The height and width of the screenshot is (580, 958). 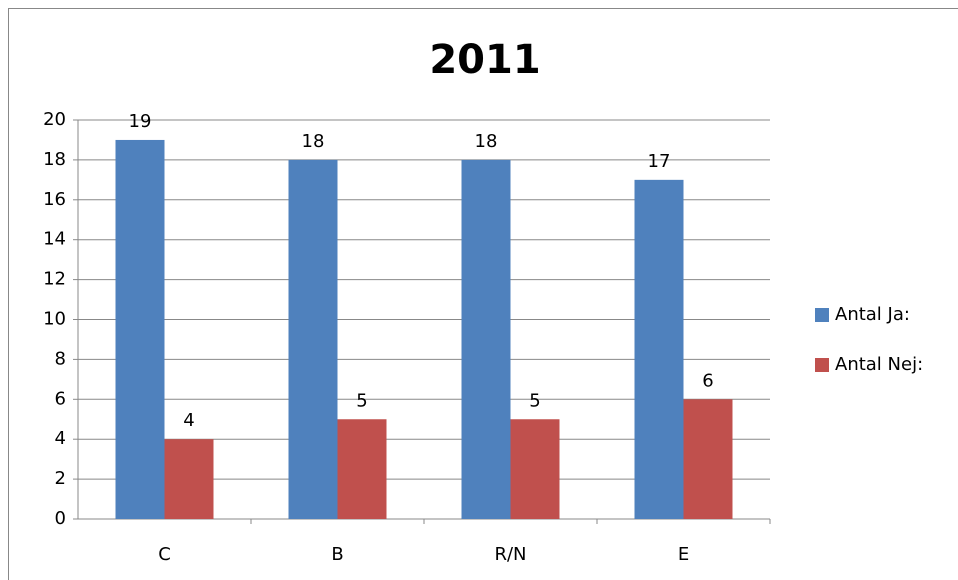 I want to click on legend-label: Antal Nej:, so click(x=879, y=364).